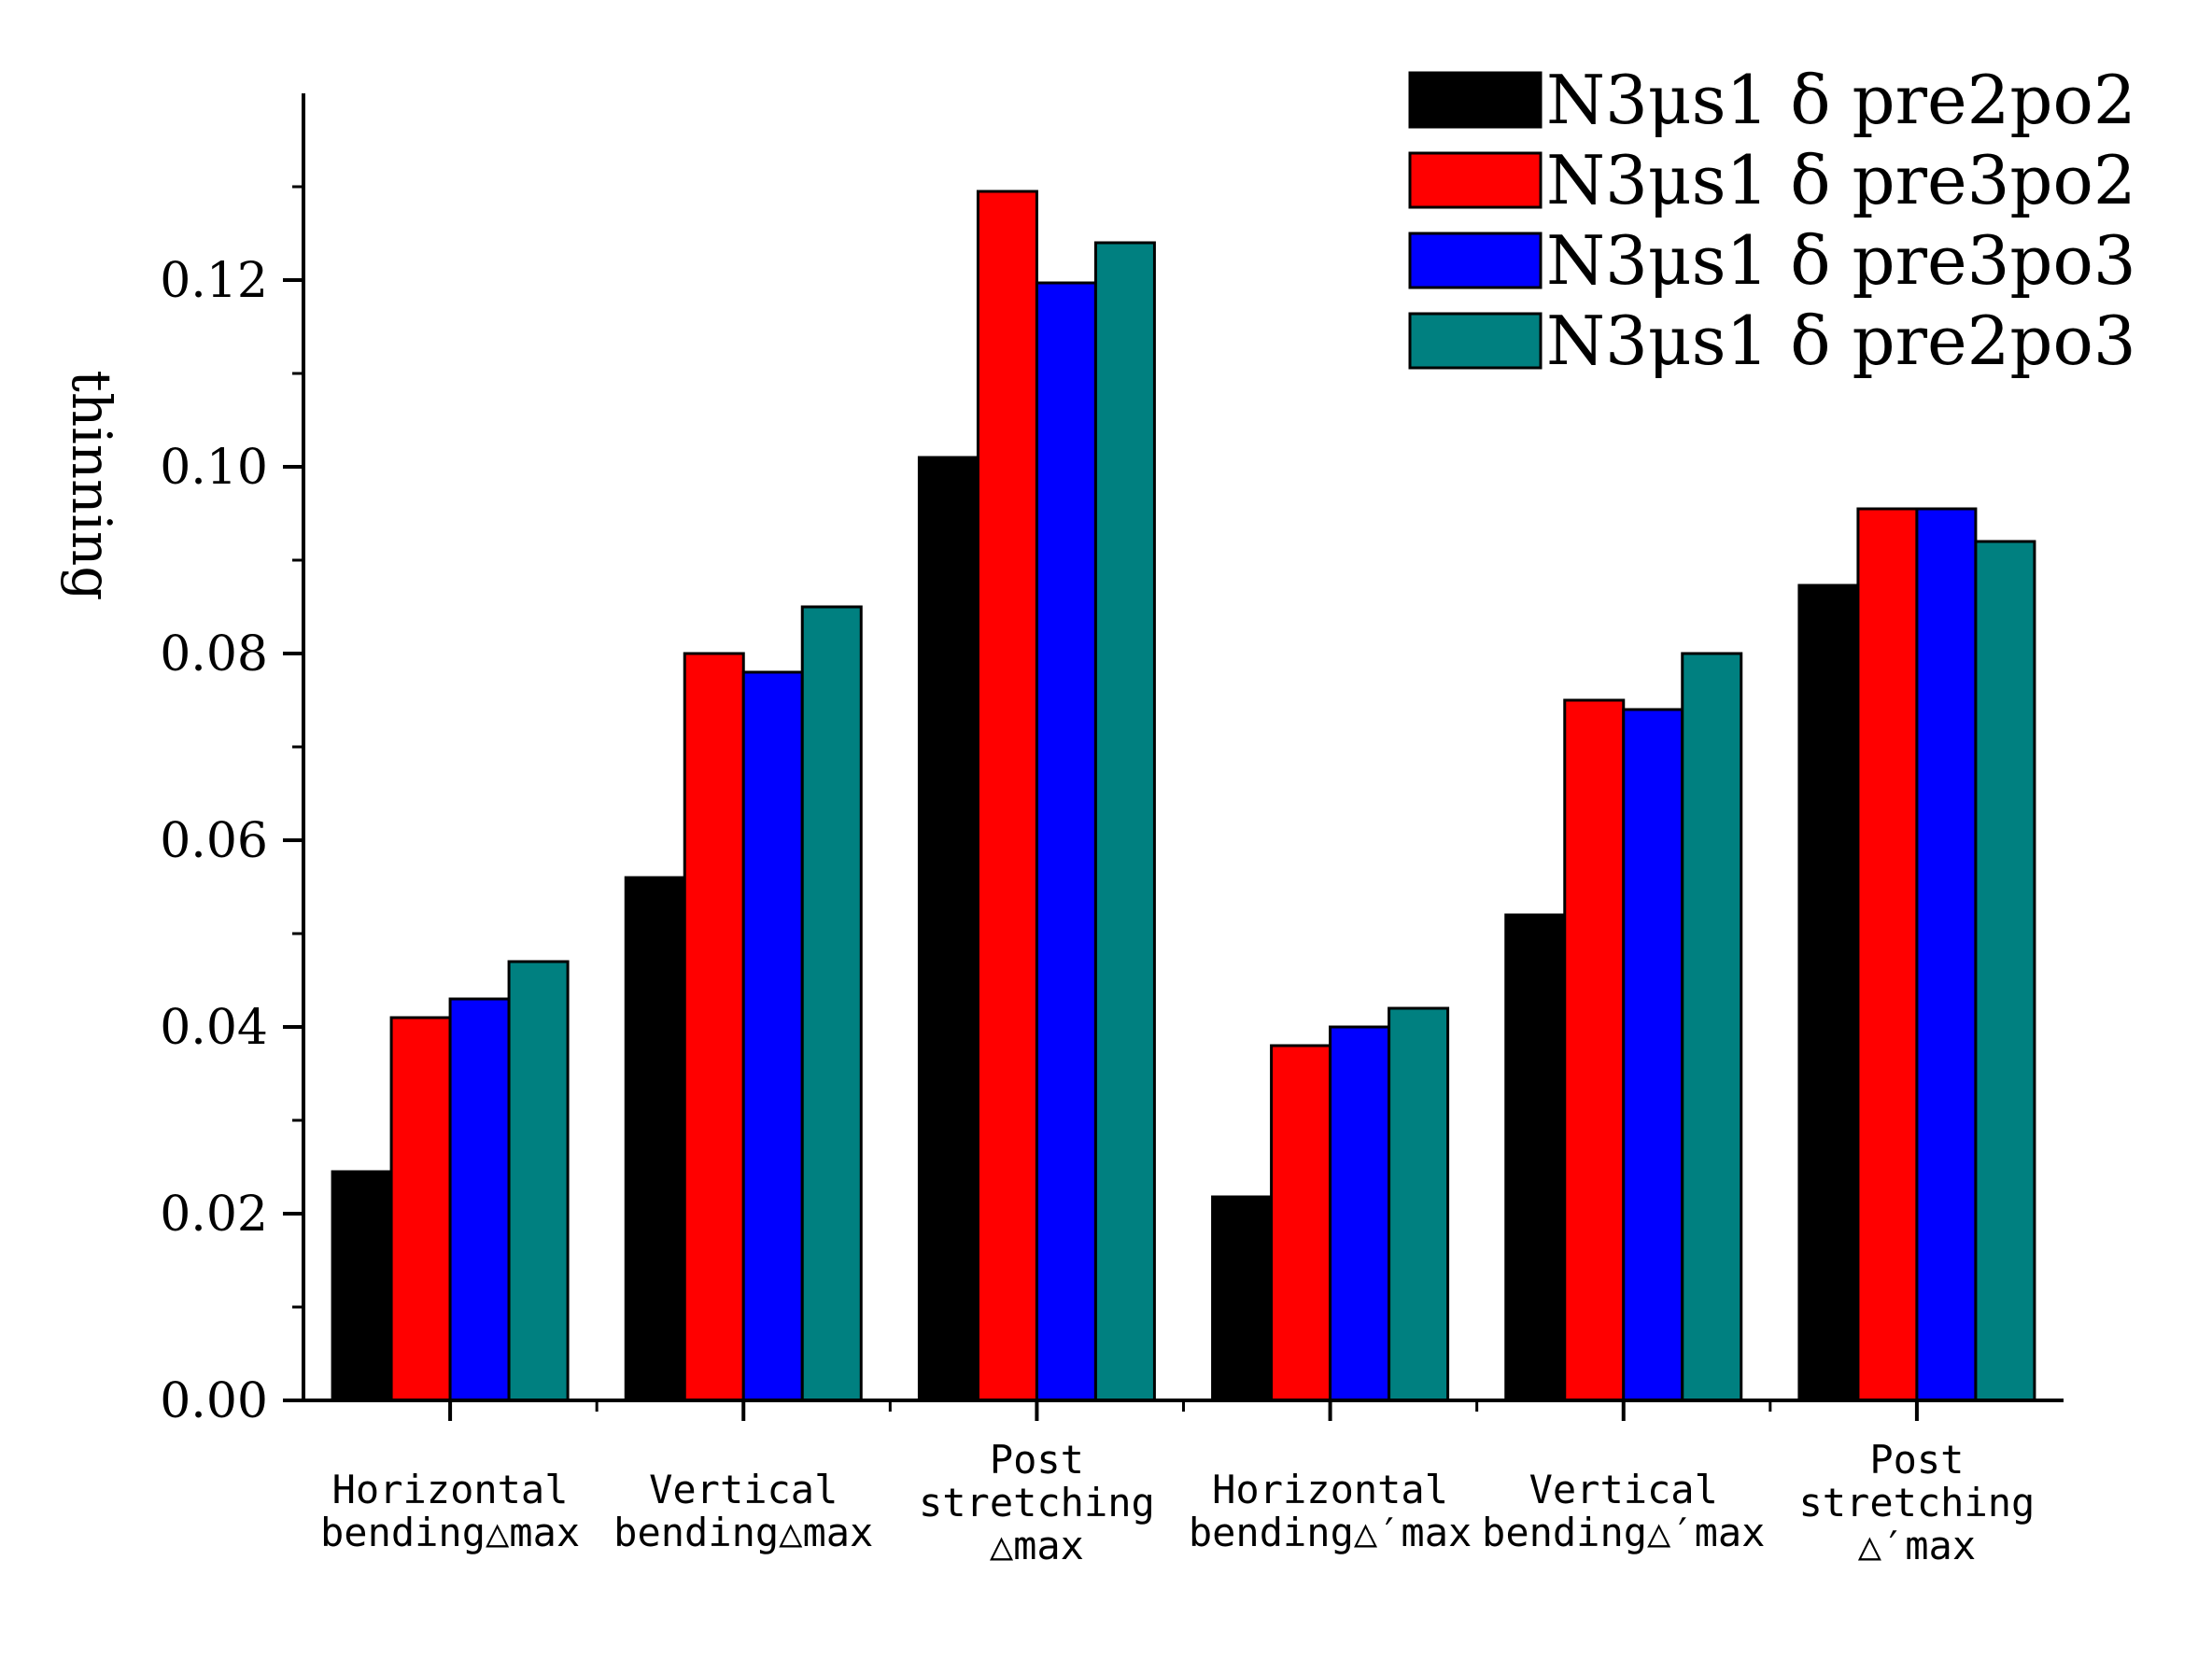  Describe the element at coordinates (1841, 180) in the screenshot. I see `legend-label: N3μs1 δ pre3po2` at that location.